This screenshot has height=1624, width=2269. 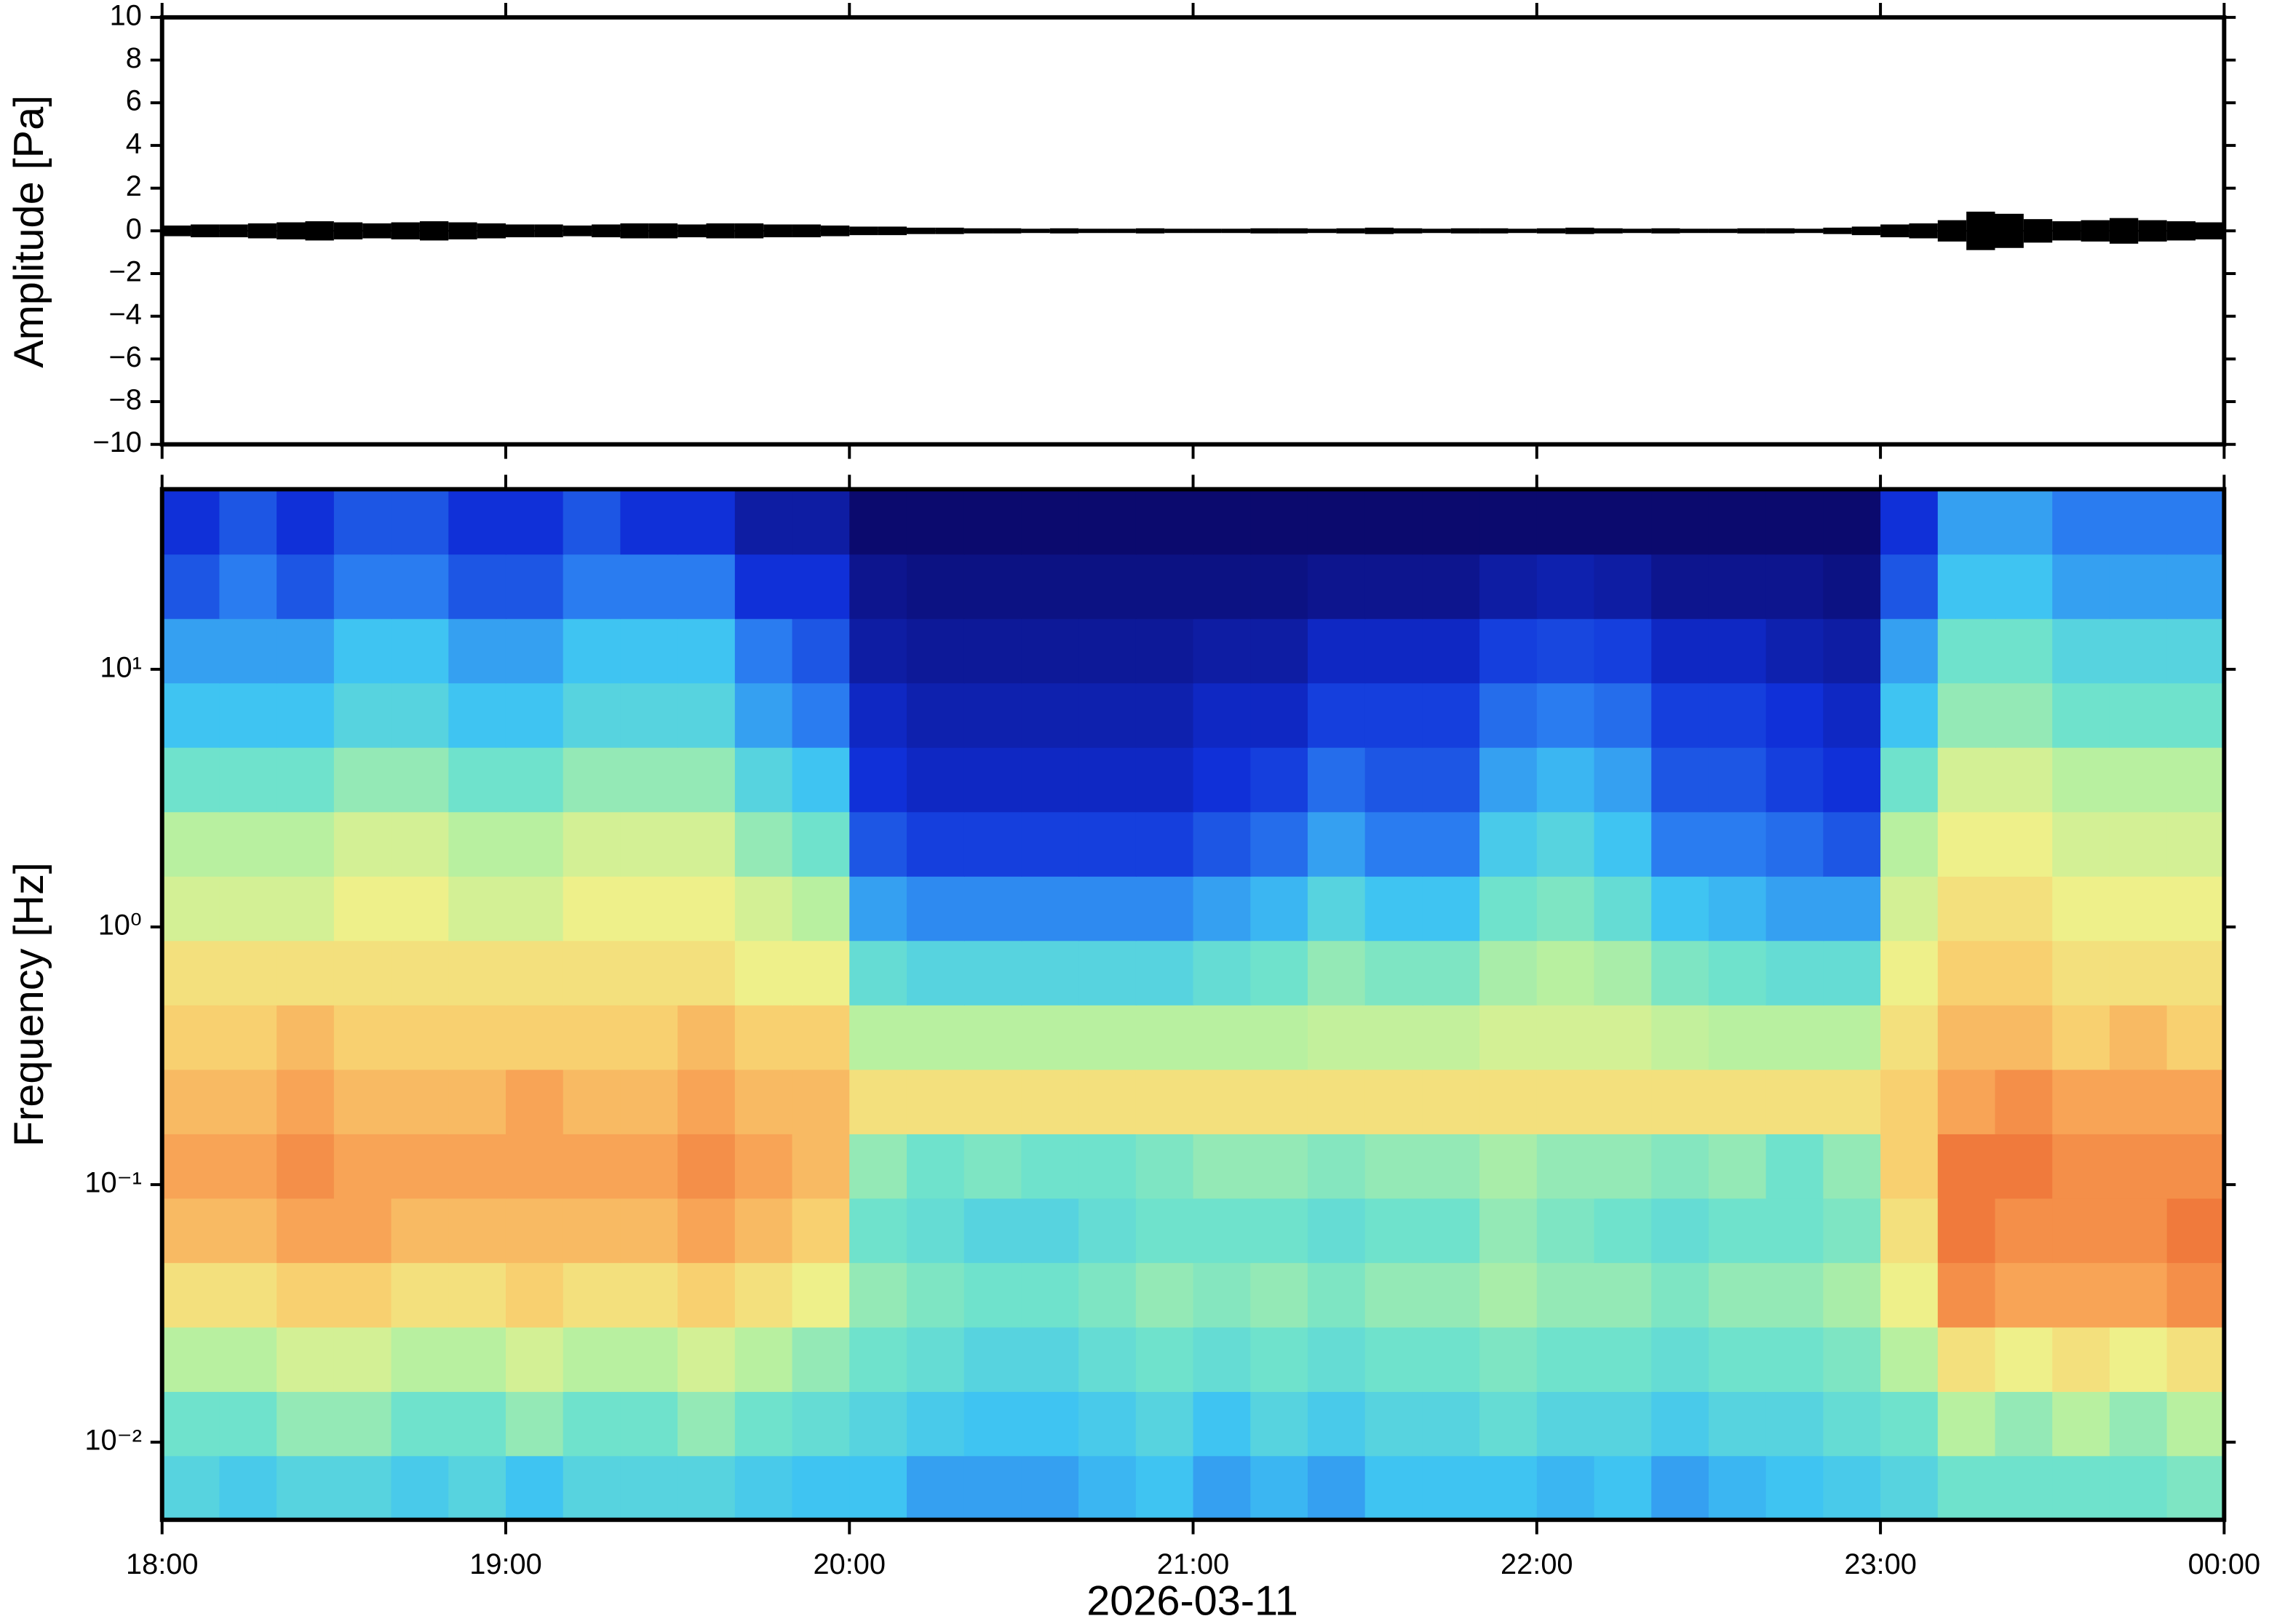 I want to click on y-tick-label: 2, so click(x=134, y=186).